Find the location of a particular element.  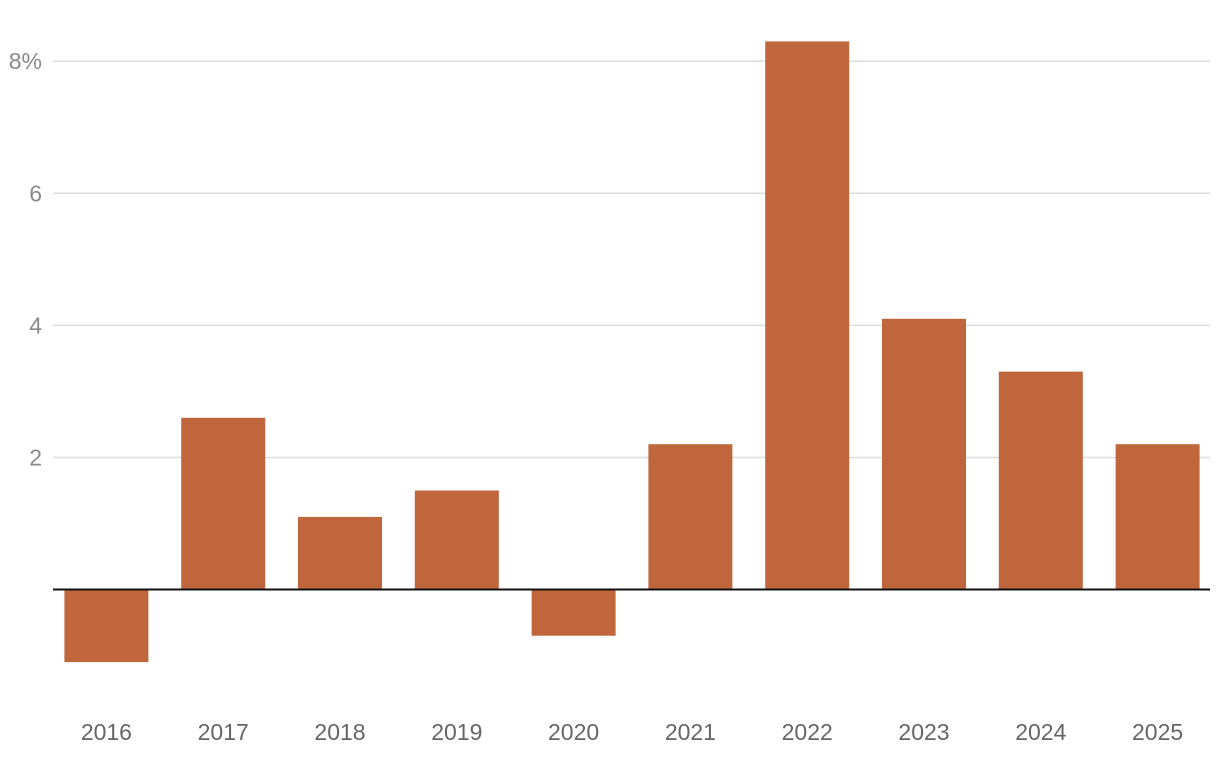

x-tick-label: 2023 is located at coordinates (923, 732).